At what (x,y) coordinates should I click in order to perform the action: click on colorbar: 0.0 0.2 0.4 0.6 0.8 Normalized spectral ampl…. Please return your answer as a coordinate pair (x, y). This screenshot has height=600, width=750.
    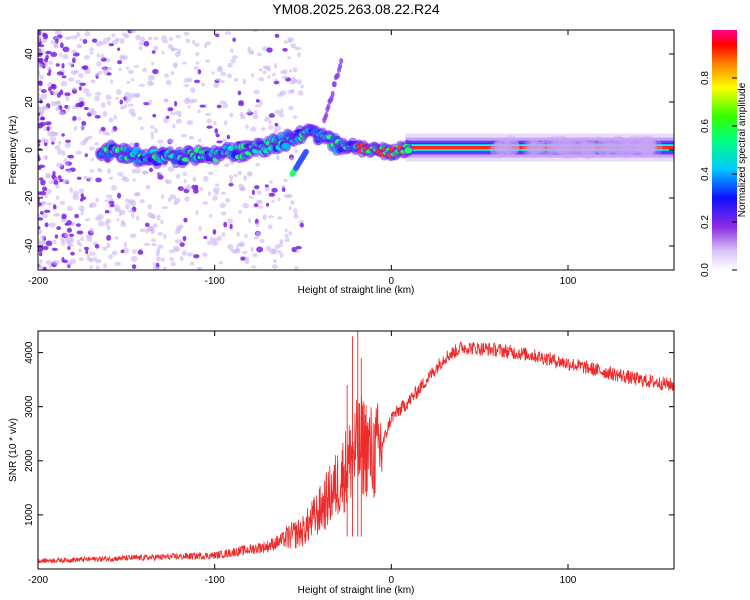
    Looking at the image, I should click on (724, 153).